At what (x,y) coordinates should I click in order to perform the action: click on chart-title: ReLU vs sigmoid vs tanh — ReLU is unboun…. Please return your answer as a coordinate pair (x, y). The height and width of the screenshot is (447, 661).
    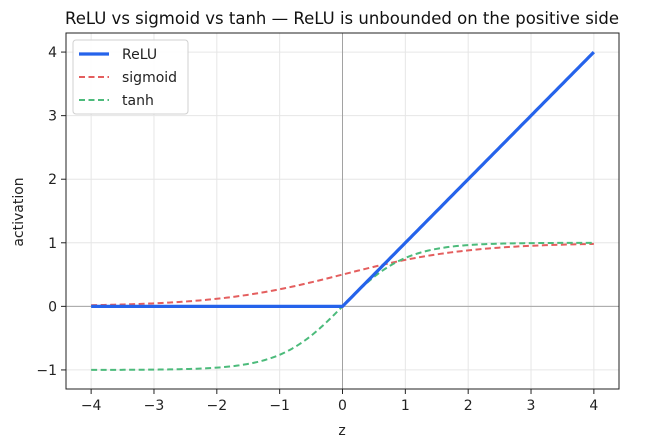
    Looking at the image, I should click on (342, 18).